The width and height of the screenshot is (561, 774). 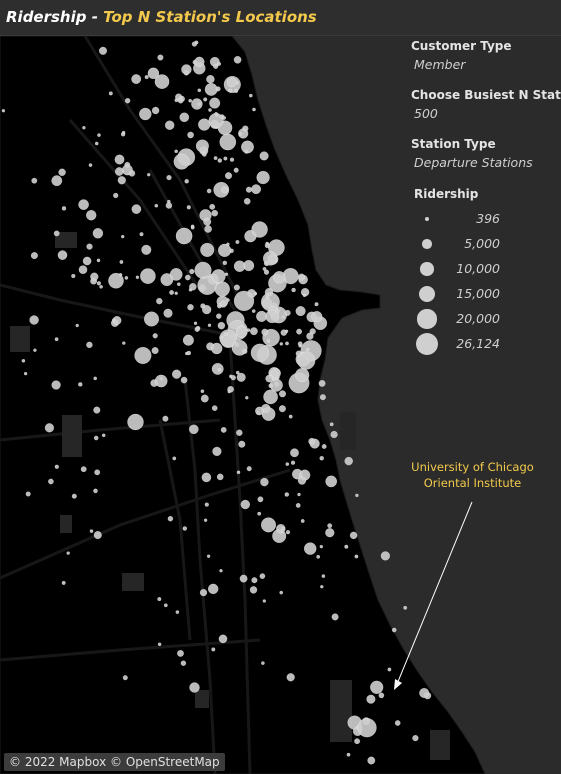 I want to click on filter-customer-type-value: Member, so click(x=440, y=64).